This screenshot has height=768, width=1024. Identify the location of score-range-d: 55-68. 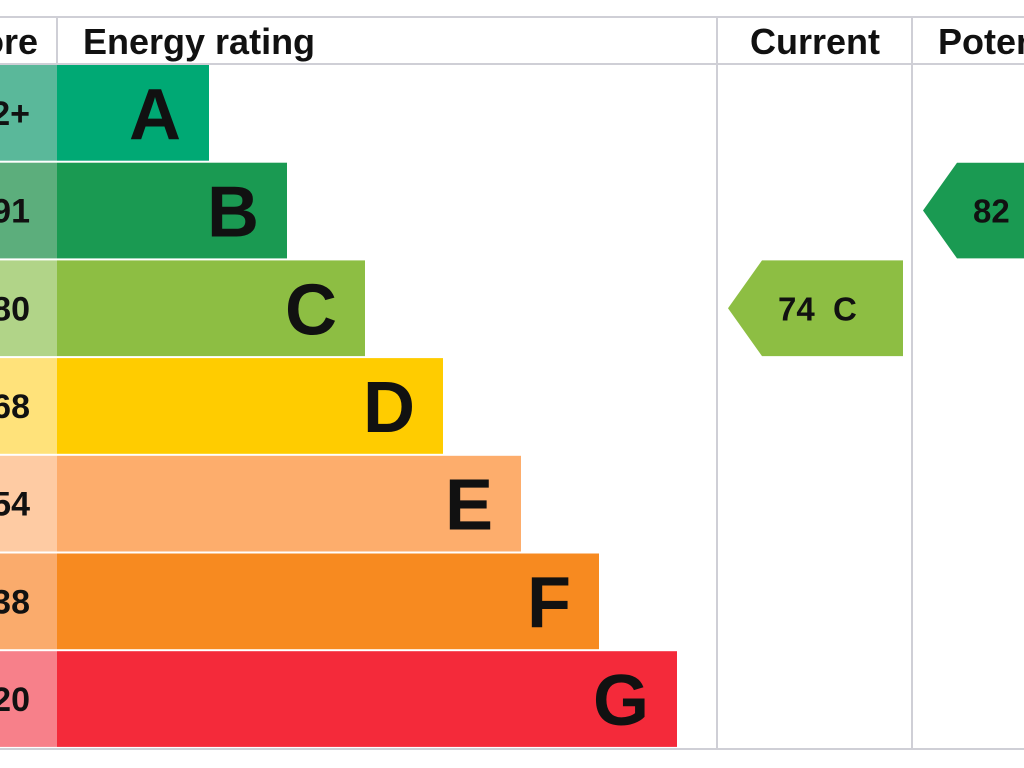
(15, 407).